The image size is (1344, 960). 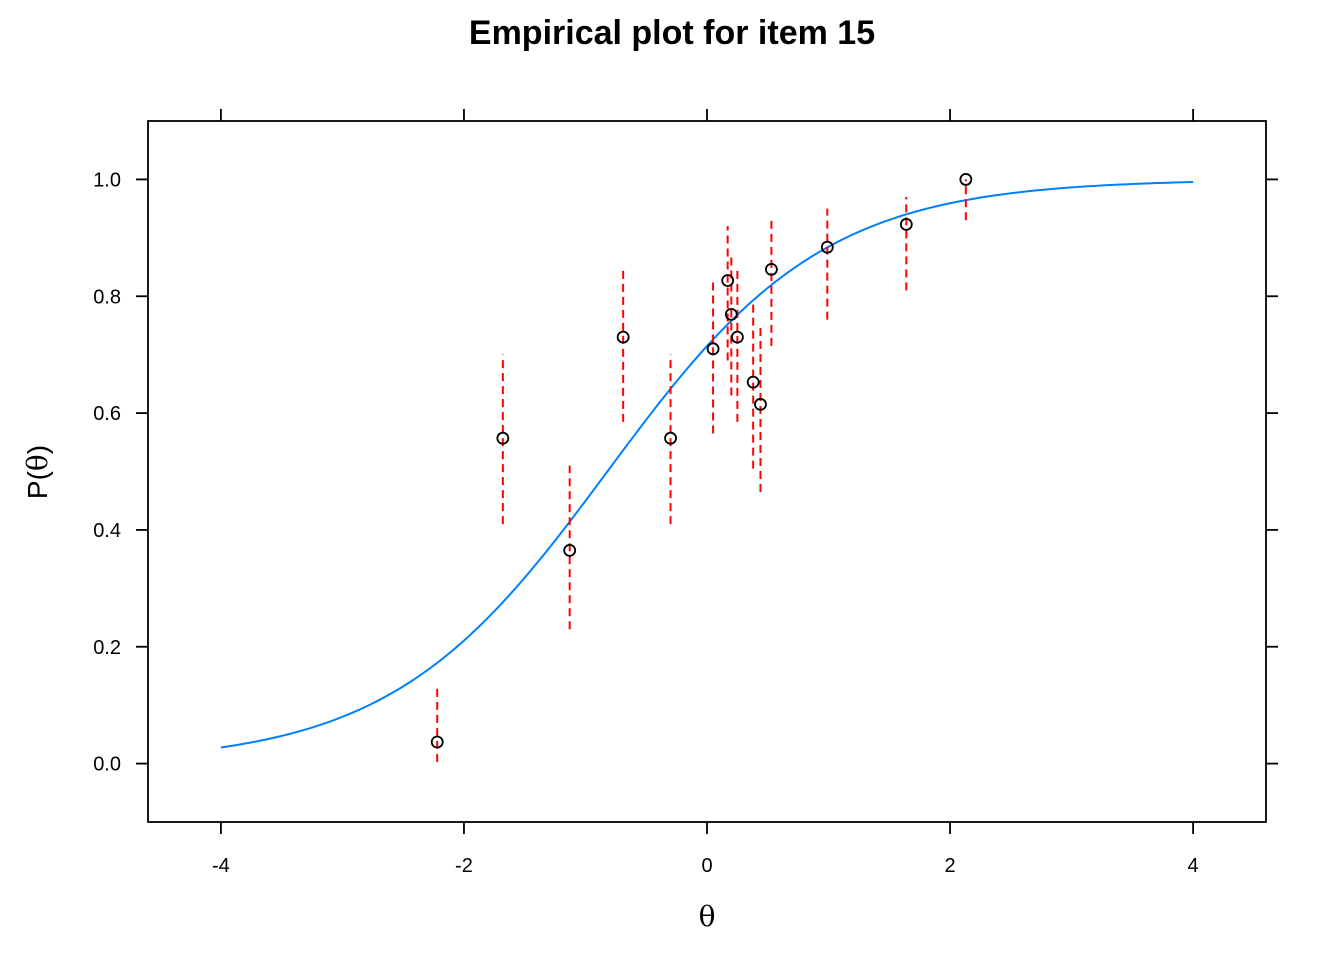 I want to click on y-tick-label: 1.0, so click(x=107, y=180).